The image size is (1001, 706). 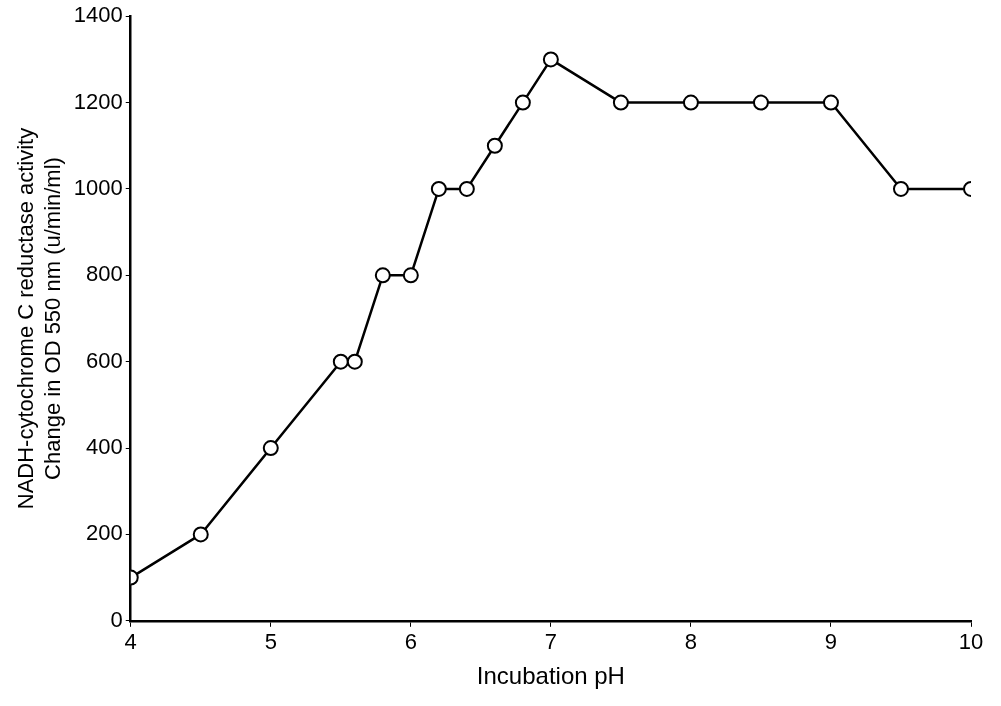 I want to click on x-axis-title: Incubation pH, so click(x=550, y=676).